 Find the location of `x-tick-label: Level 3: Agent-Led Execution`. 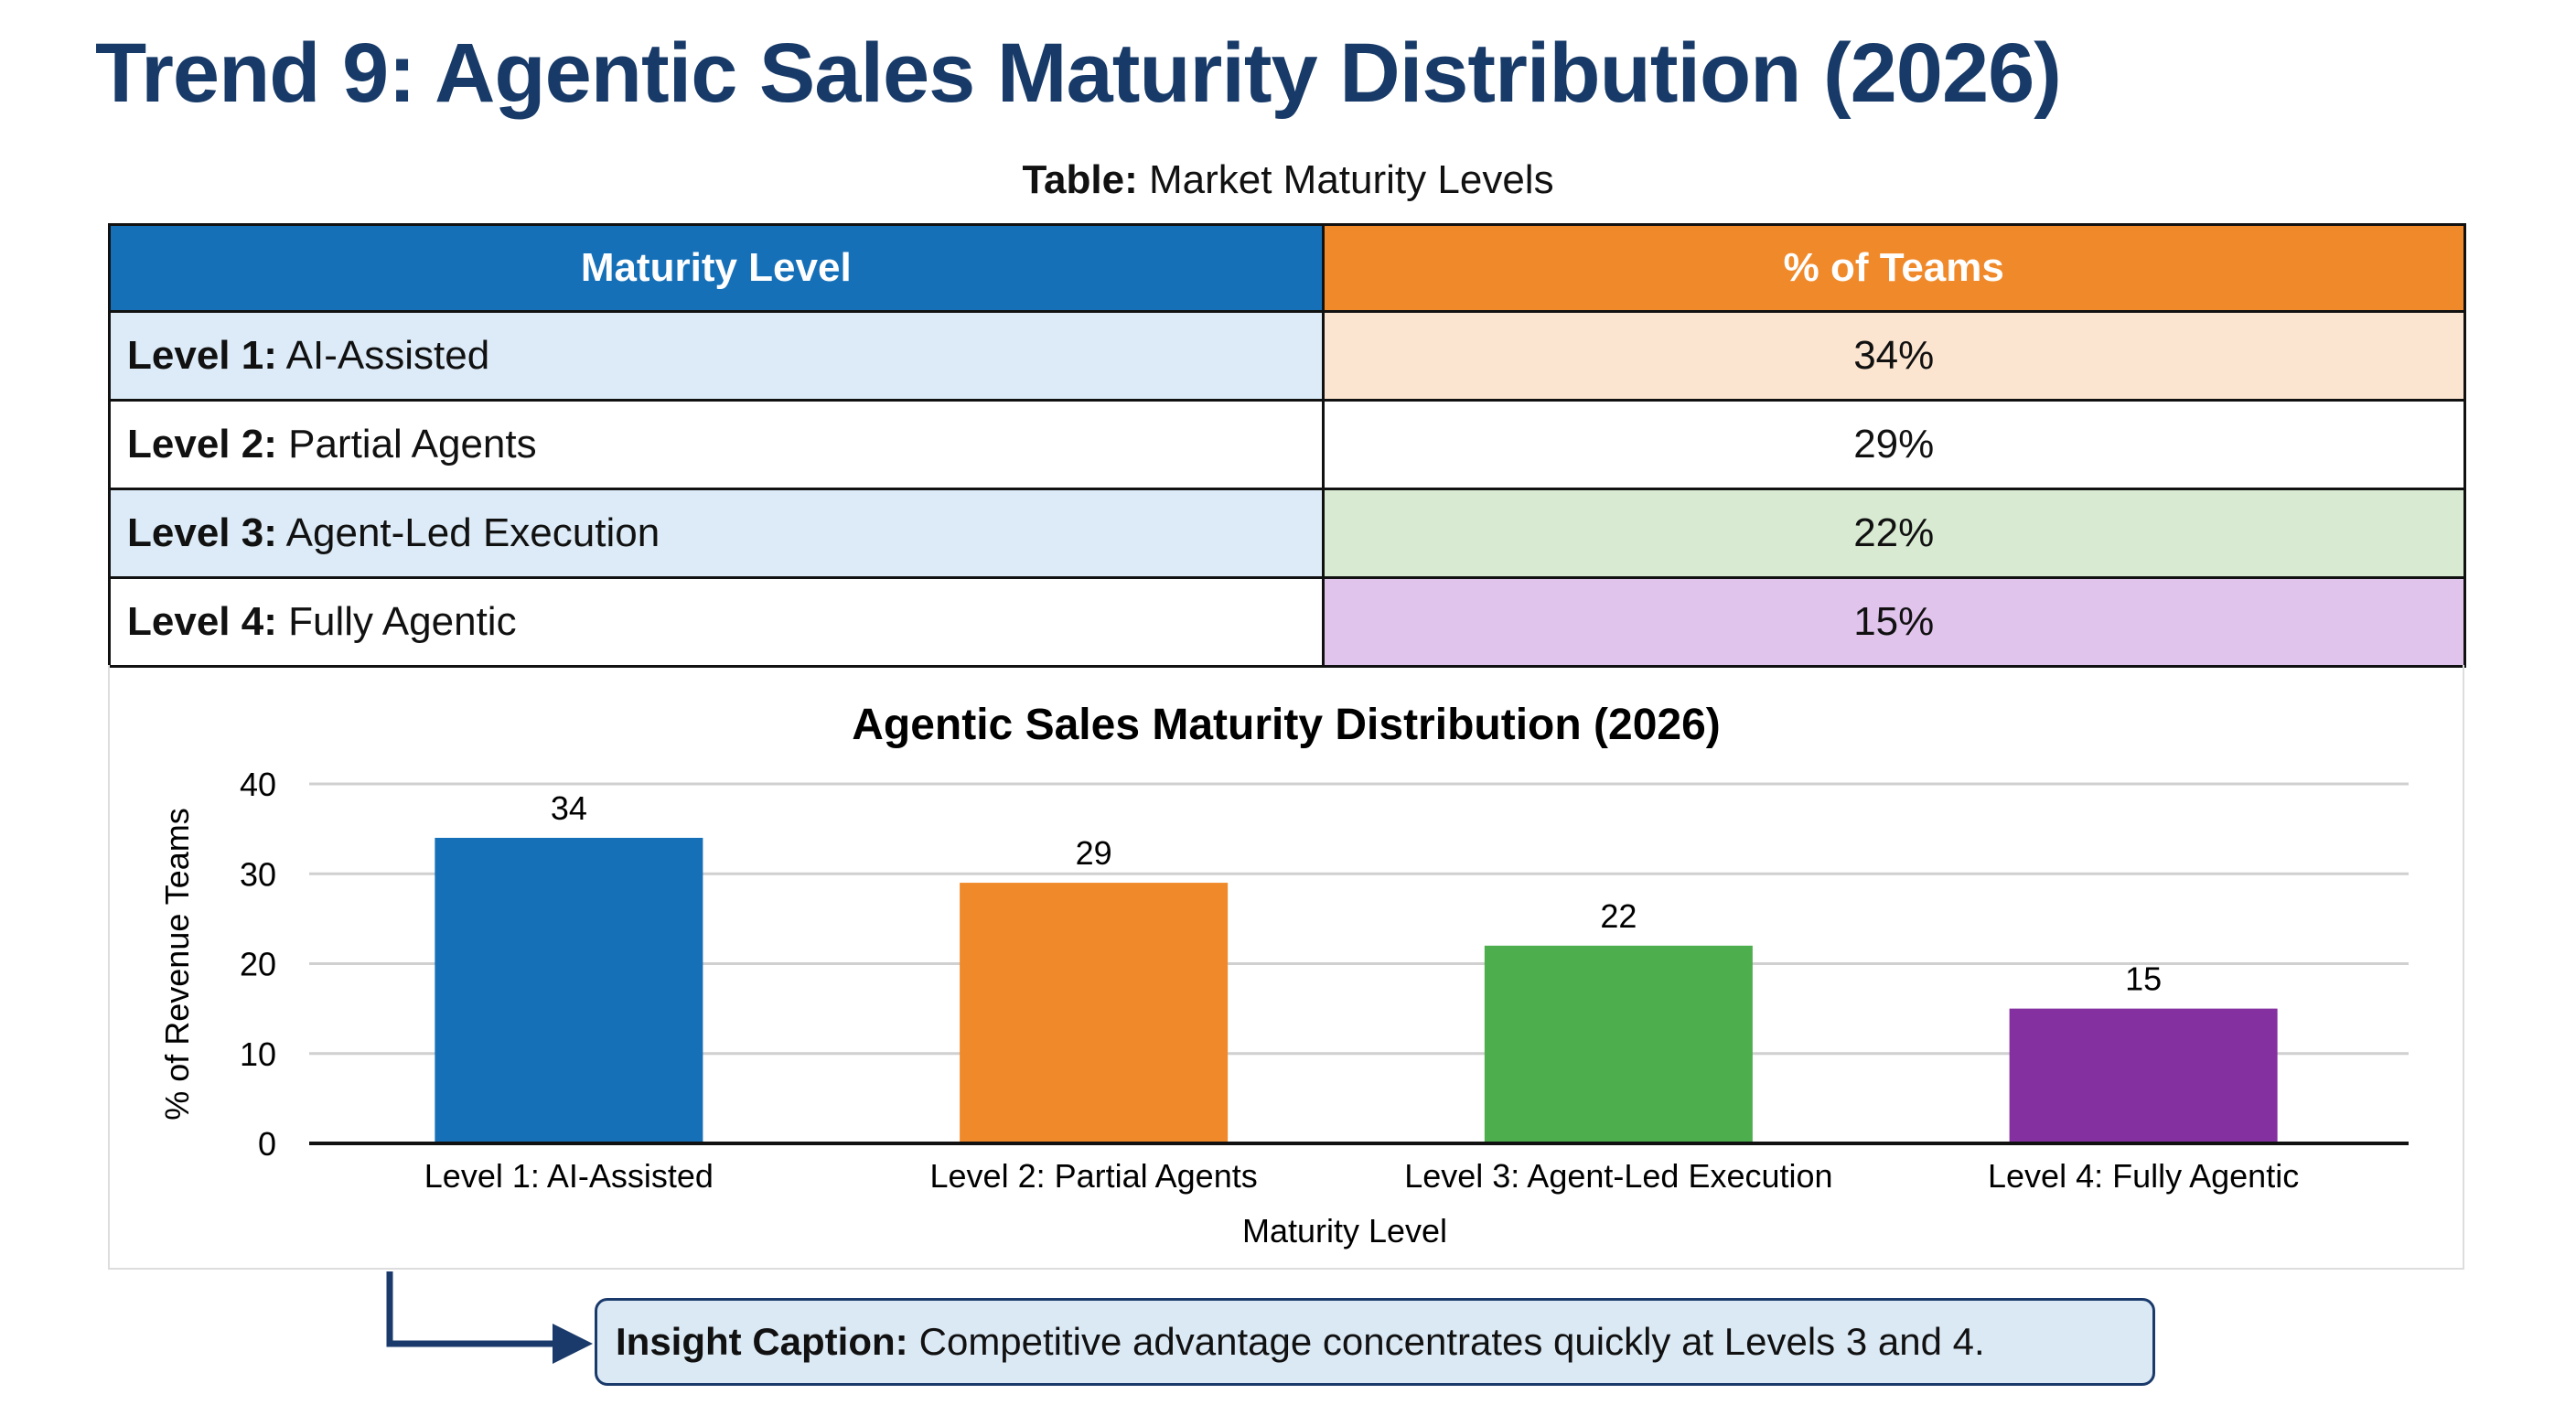

x-tick-label: Level 3: Agent-Led Execution is located at coordinates (1618, 1176).